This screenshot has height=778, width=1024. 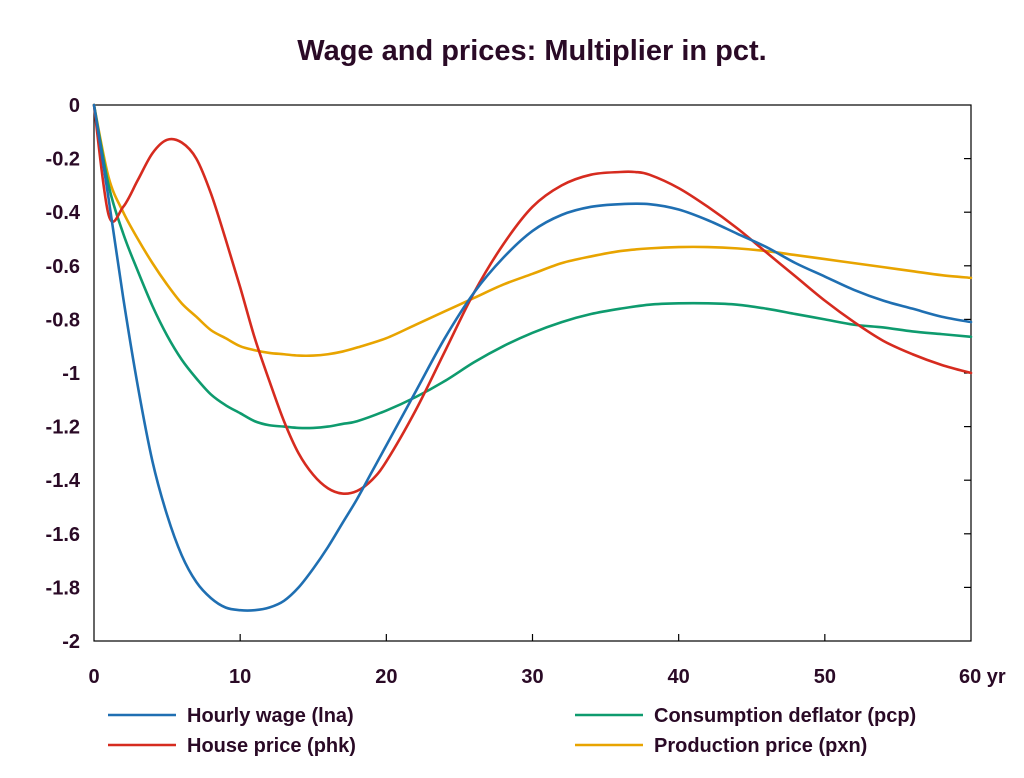 What do you see at coordinates (63, 160) in the screenshot?
I see `y-tick-label: -0.2` at bounding box center [63, 160].